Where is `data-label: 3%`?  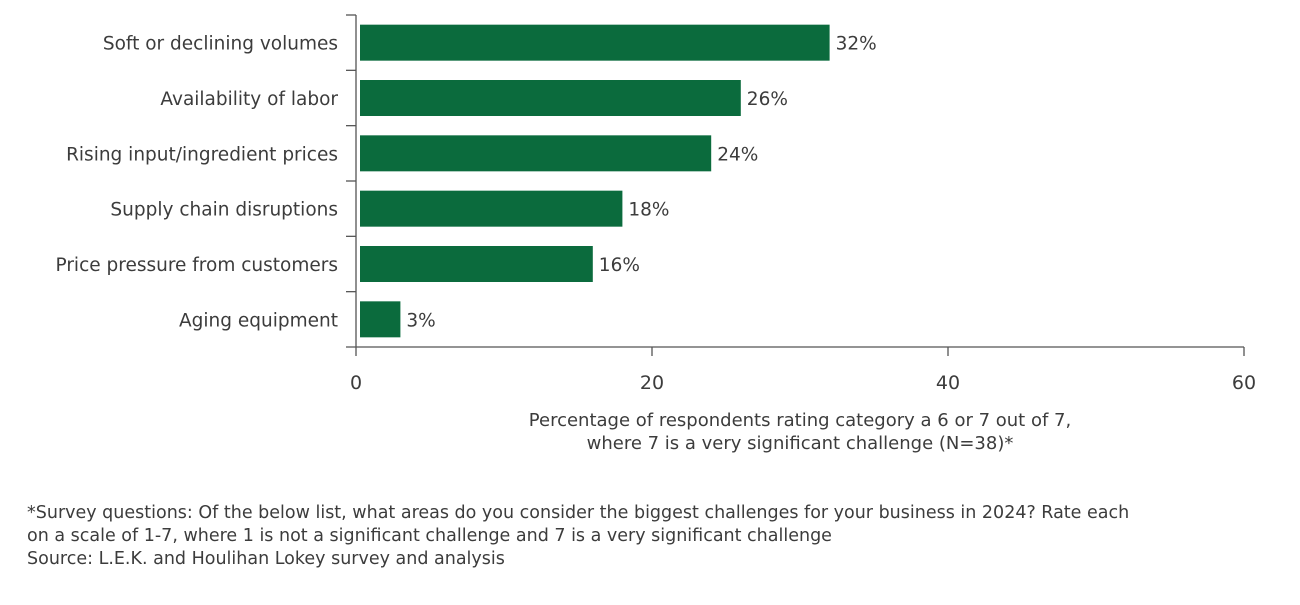
data-label: 3% is located at coordinates (420, 320).